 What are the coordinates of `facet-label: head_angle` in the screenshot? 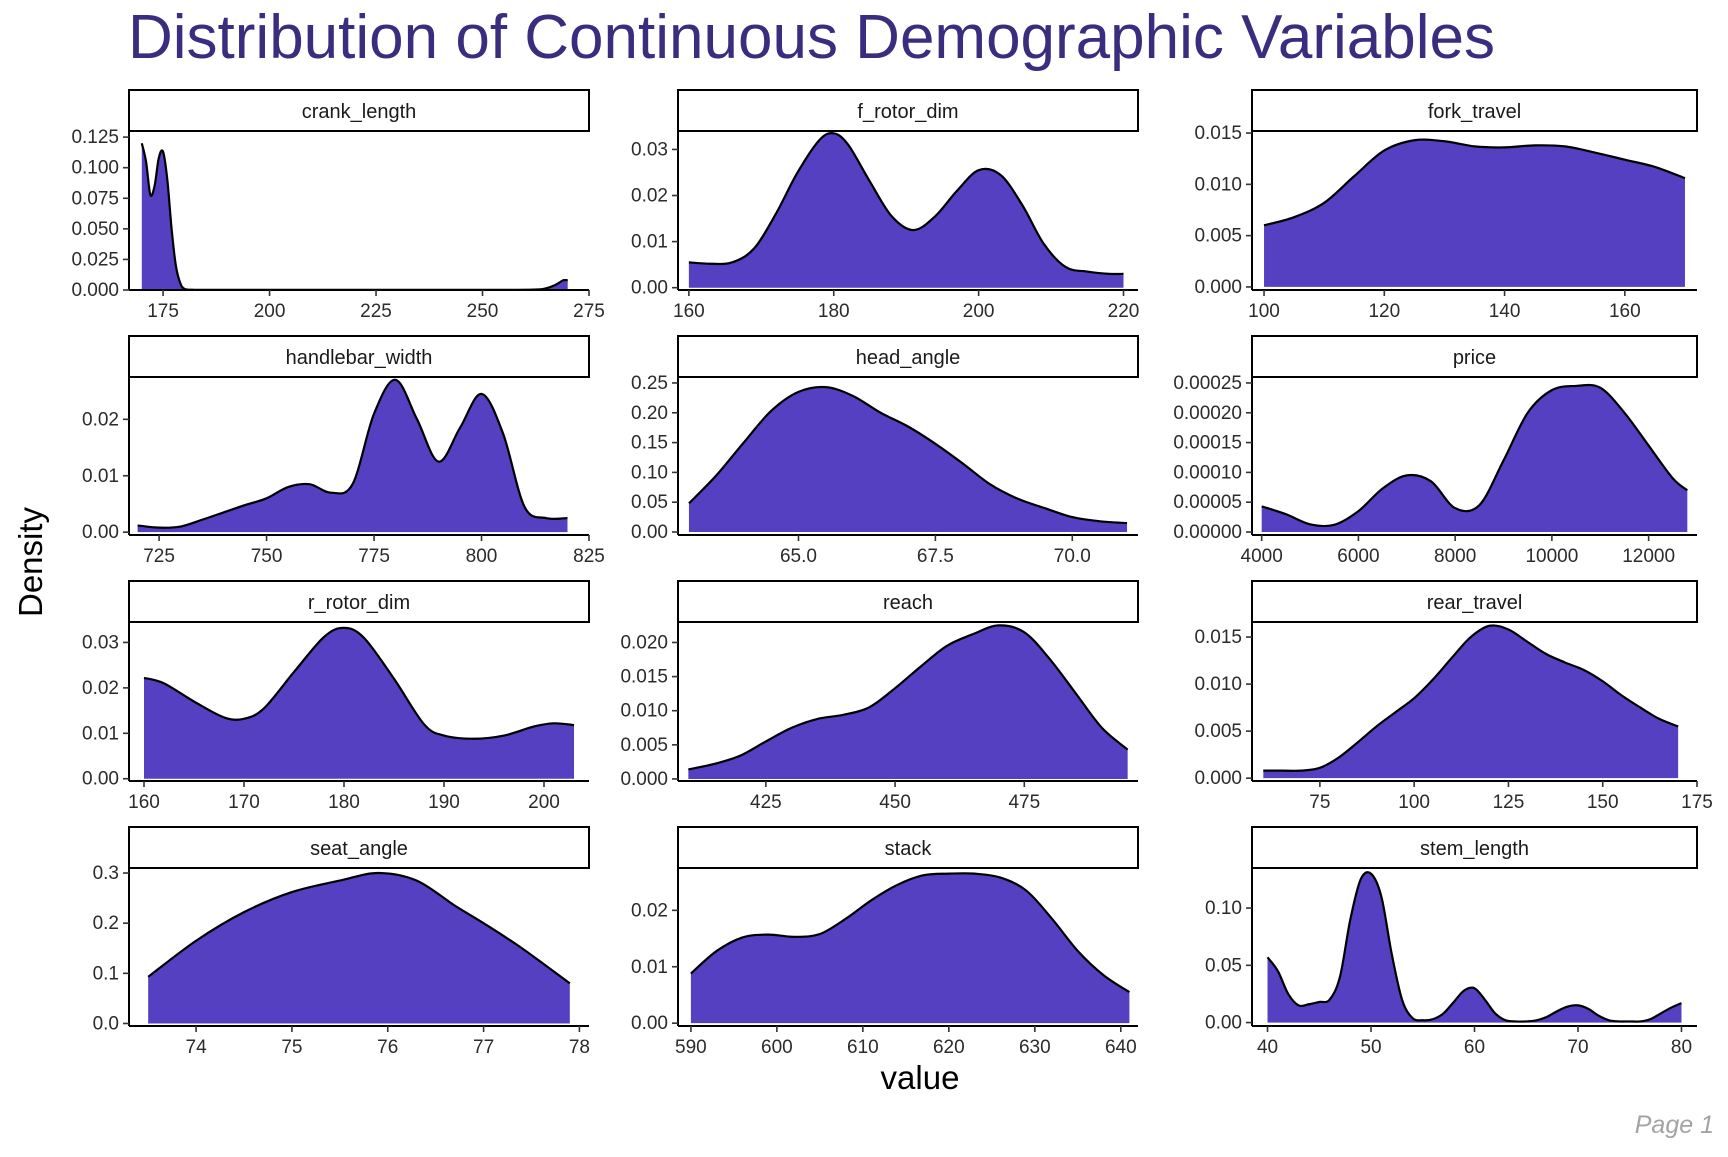 It's located at (908, 358).